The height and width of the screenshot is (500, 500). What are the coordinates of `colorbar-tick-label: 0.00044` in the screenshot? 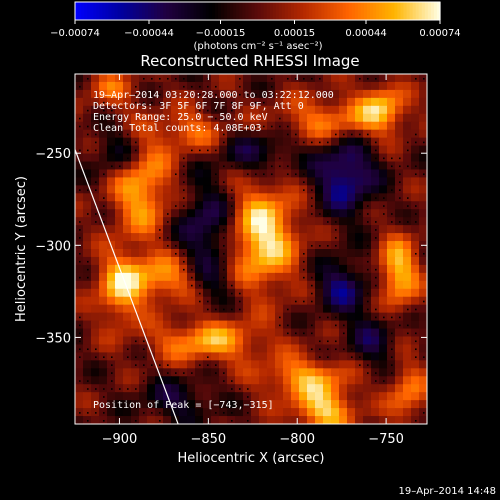 It's located at (365, 33).